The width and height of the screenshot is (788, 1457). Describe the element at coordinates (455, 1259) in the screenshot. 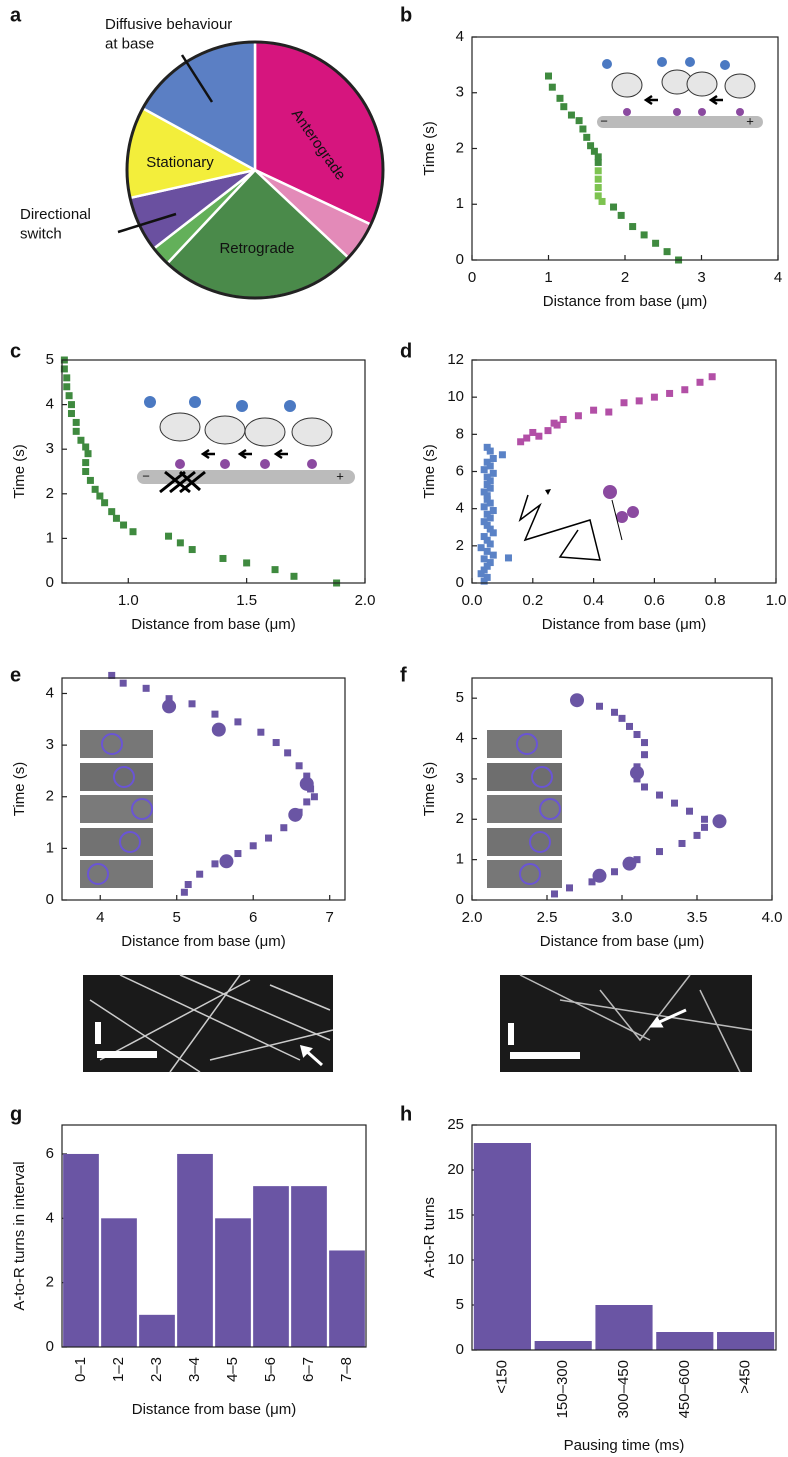

I see `y-tick-label: 10` at that location.